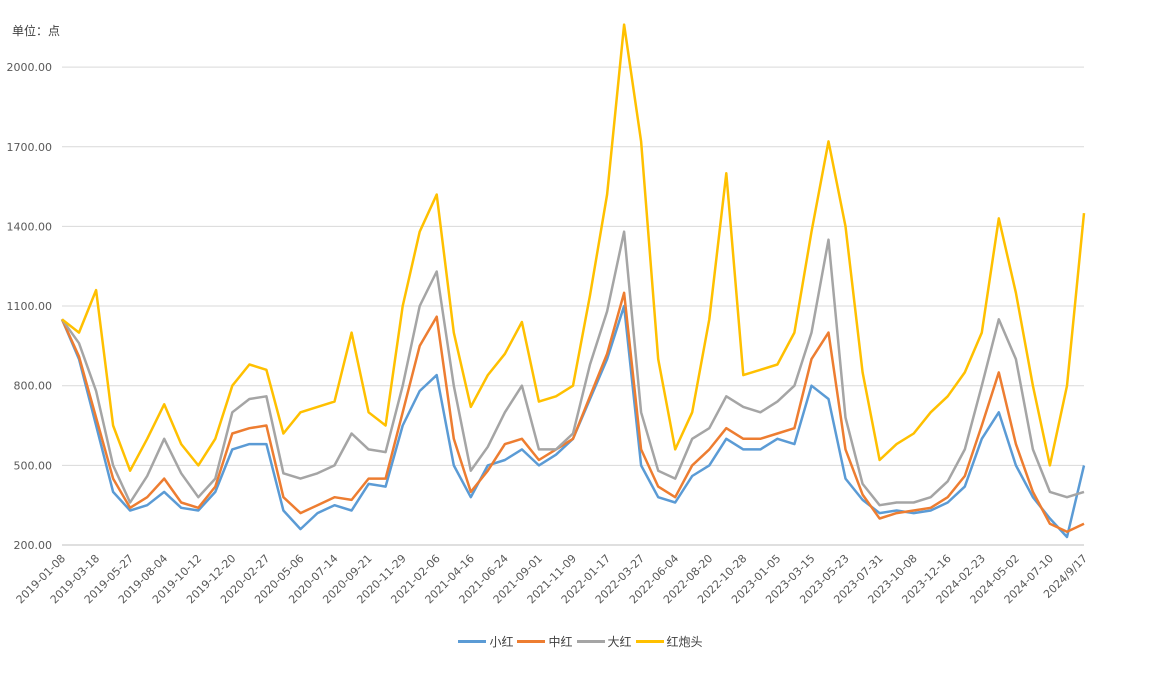  Describe the element at coordinates (36, 31) in the screenshot. I see `unit-label: 单位：点` at that location.